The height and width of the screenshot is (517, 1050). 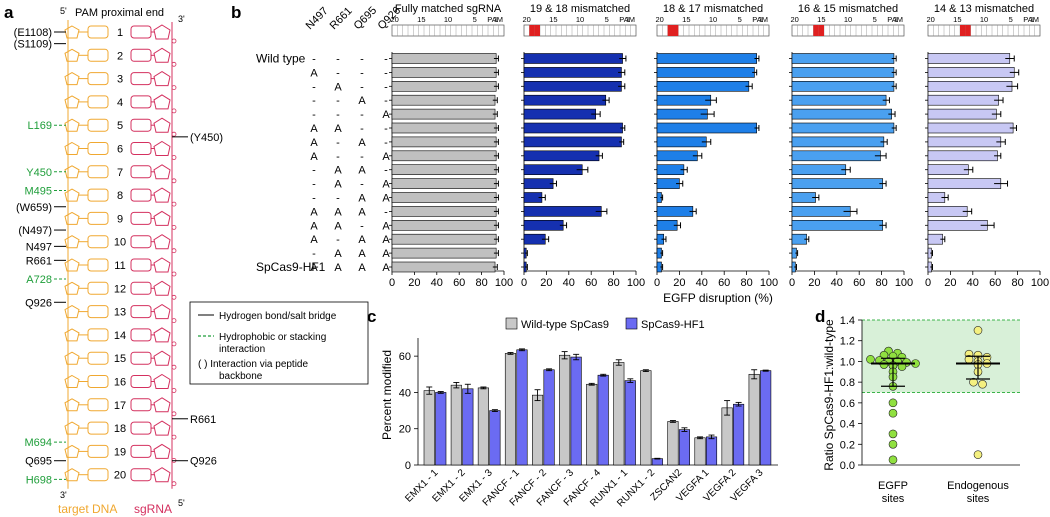 I want to click on residue-label-left: (W659), so click(x=34, y=208).